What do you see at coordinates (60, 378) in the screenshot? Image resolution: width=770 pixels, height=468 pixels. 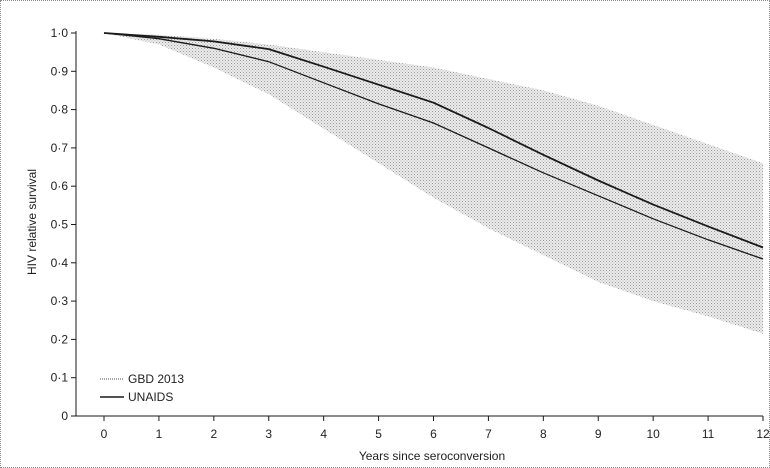 I see `y-tick-label: 0·1` at bounding box center [60, 378].